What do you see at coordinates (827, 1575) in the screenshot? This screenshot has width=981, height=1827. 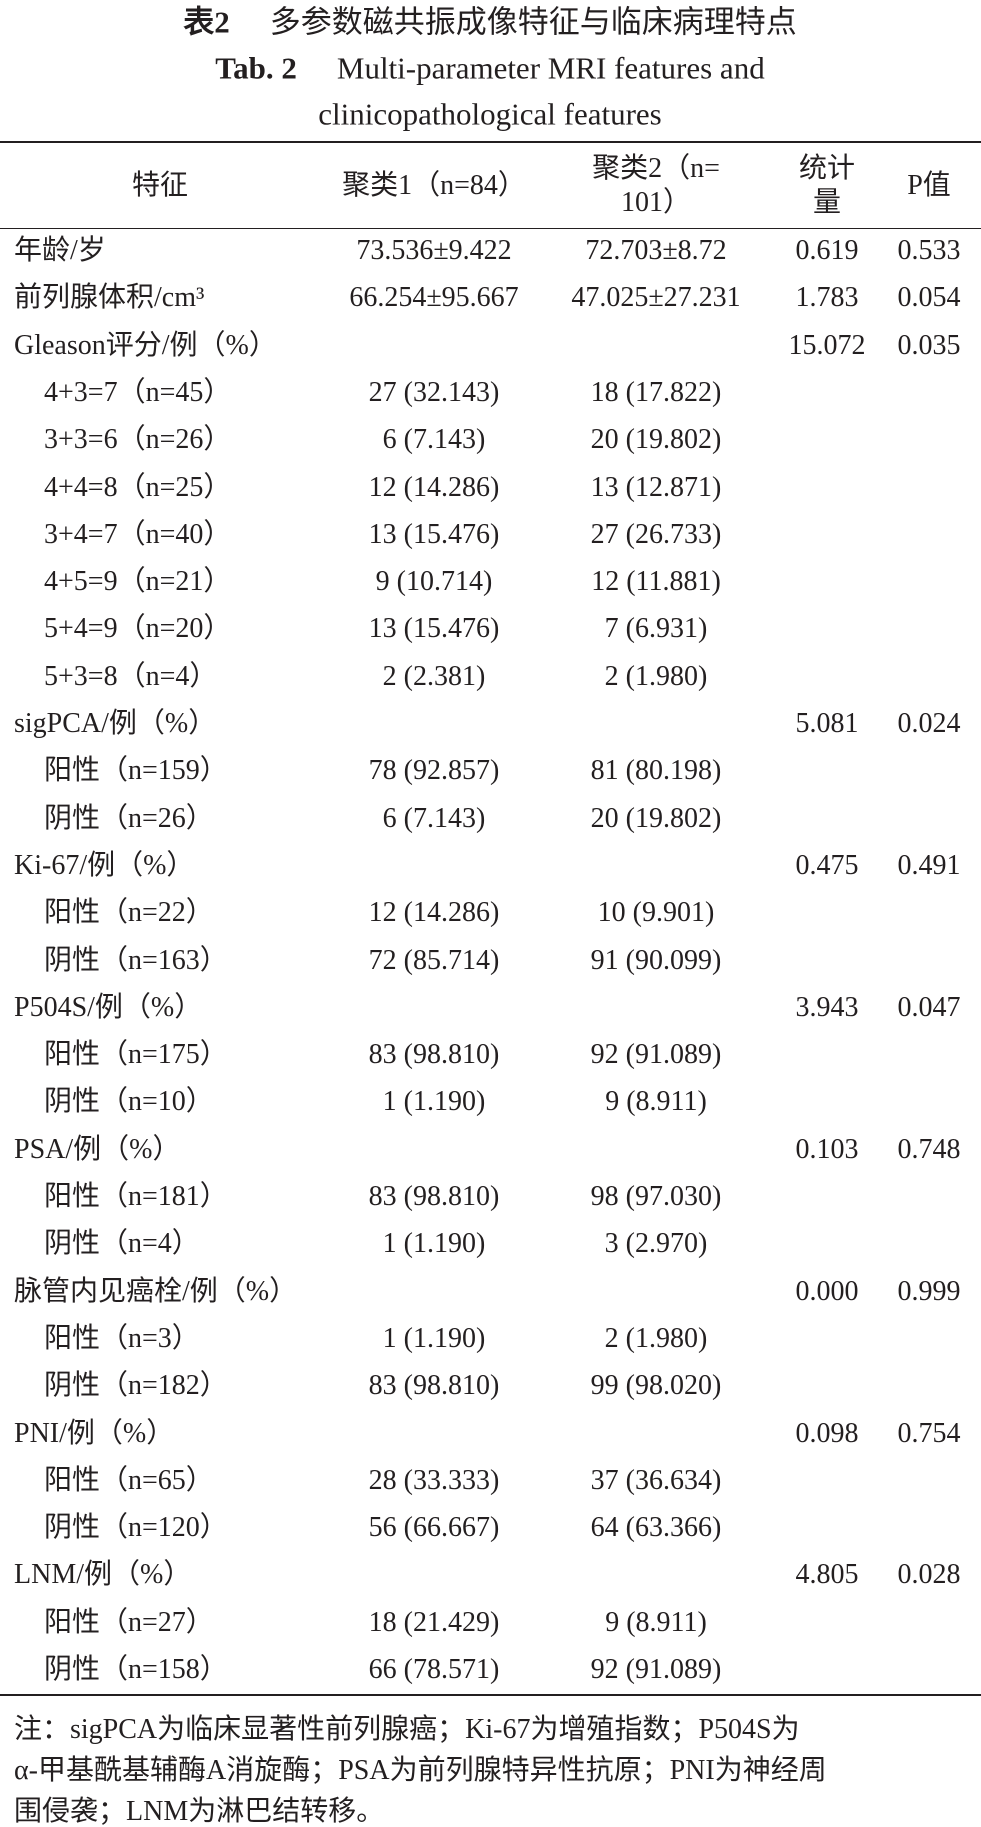 I see `cell-statistic: 4.805` at bounding box center [827, 1575].